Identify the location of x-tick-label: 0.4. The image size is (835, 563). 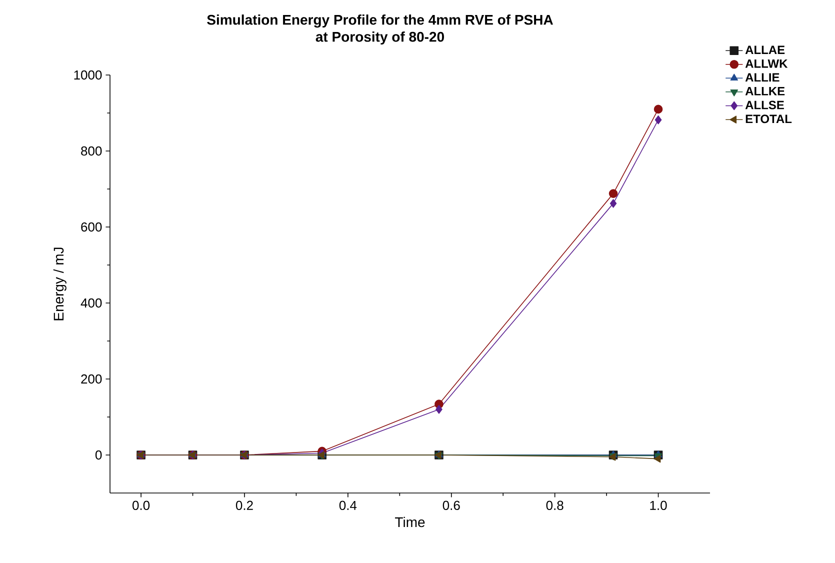
(348, 505).